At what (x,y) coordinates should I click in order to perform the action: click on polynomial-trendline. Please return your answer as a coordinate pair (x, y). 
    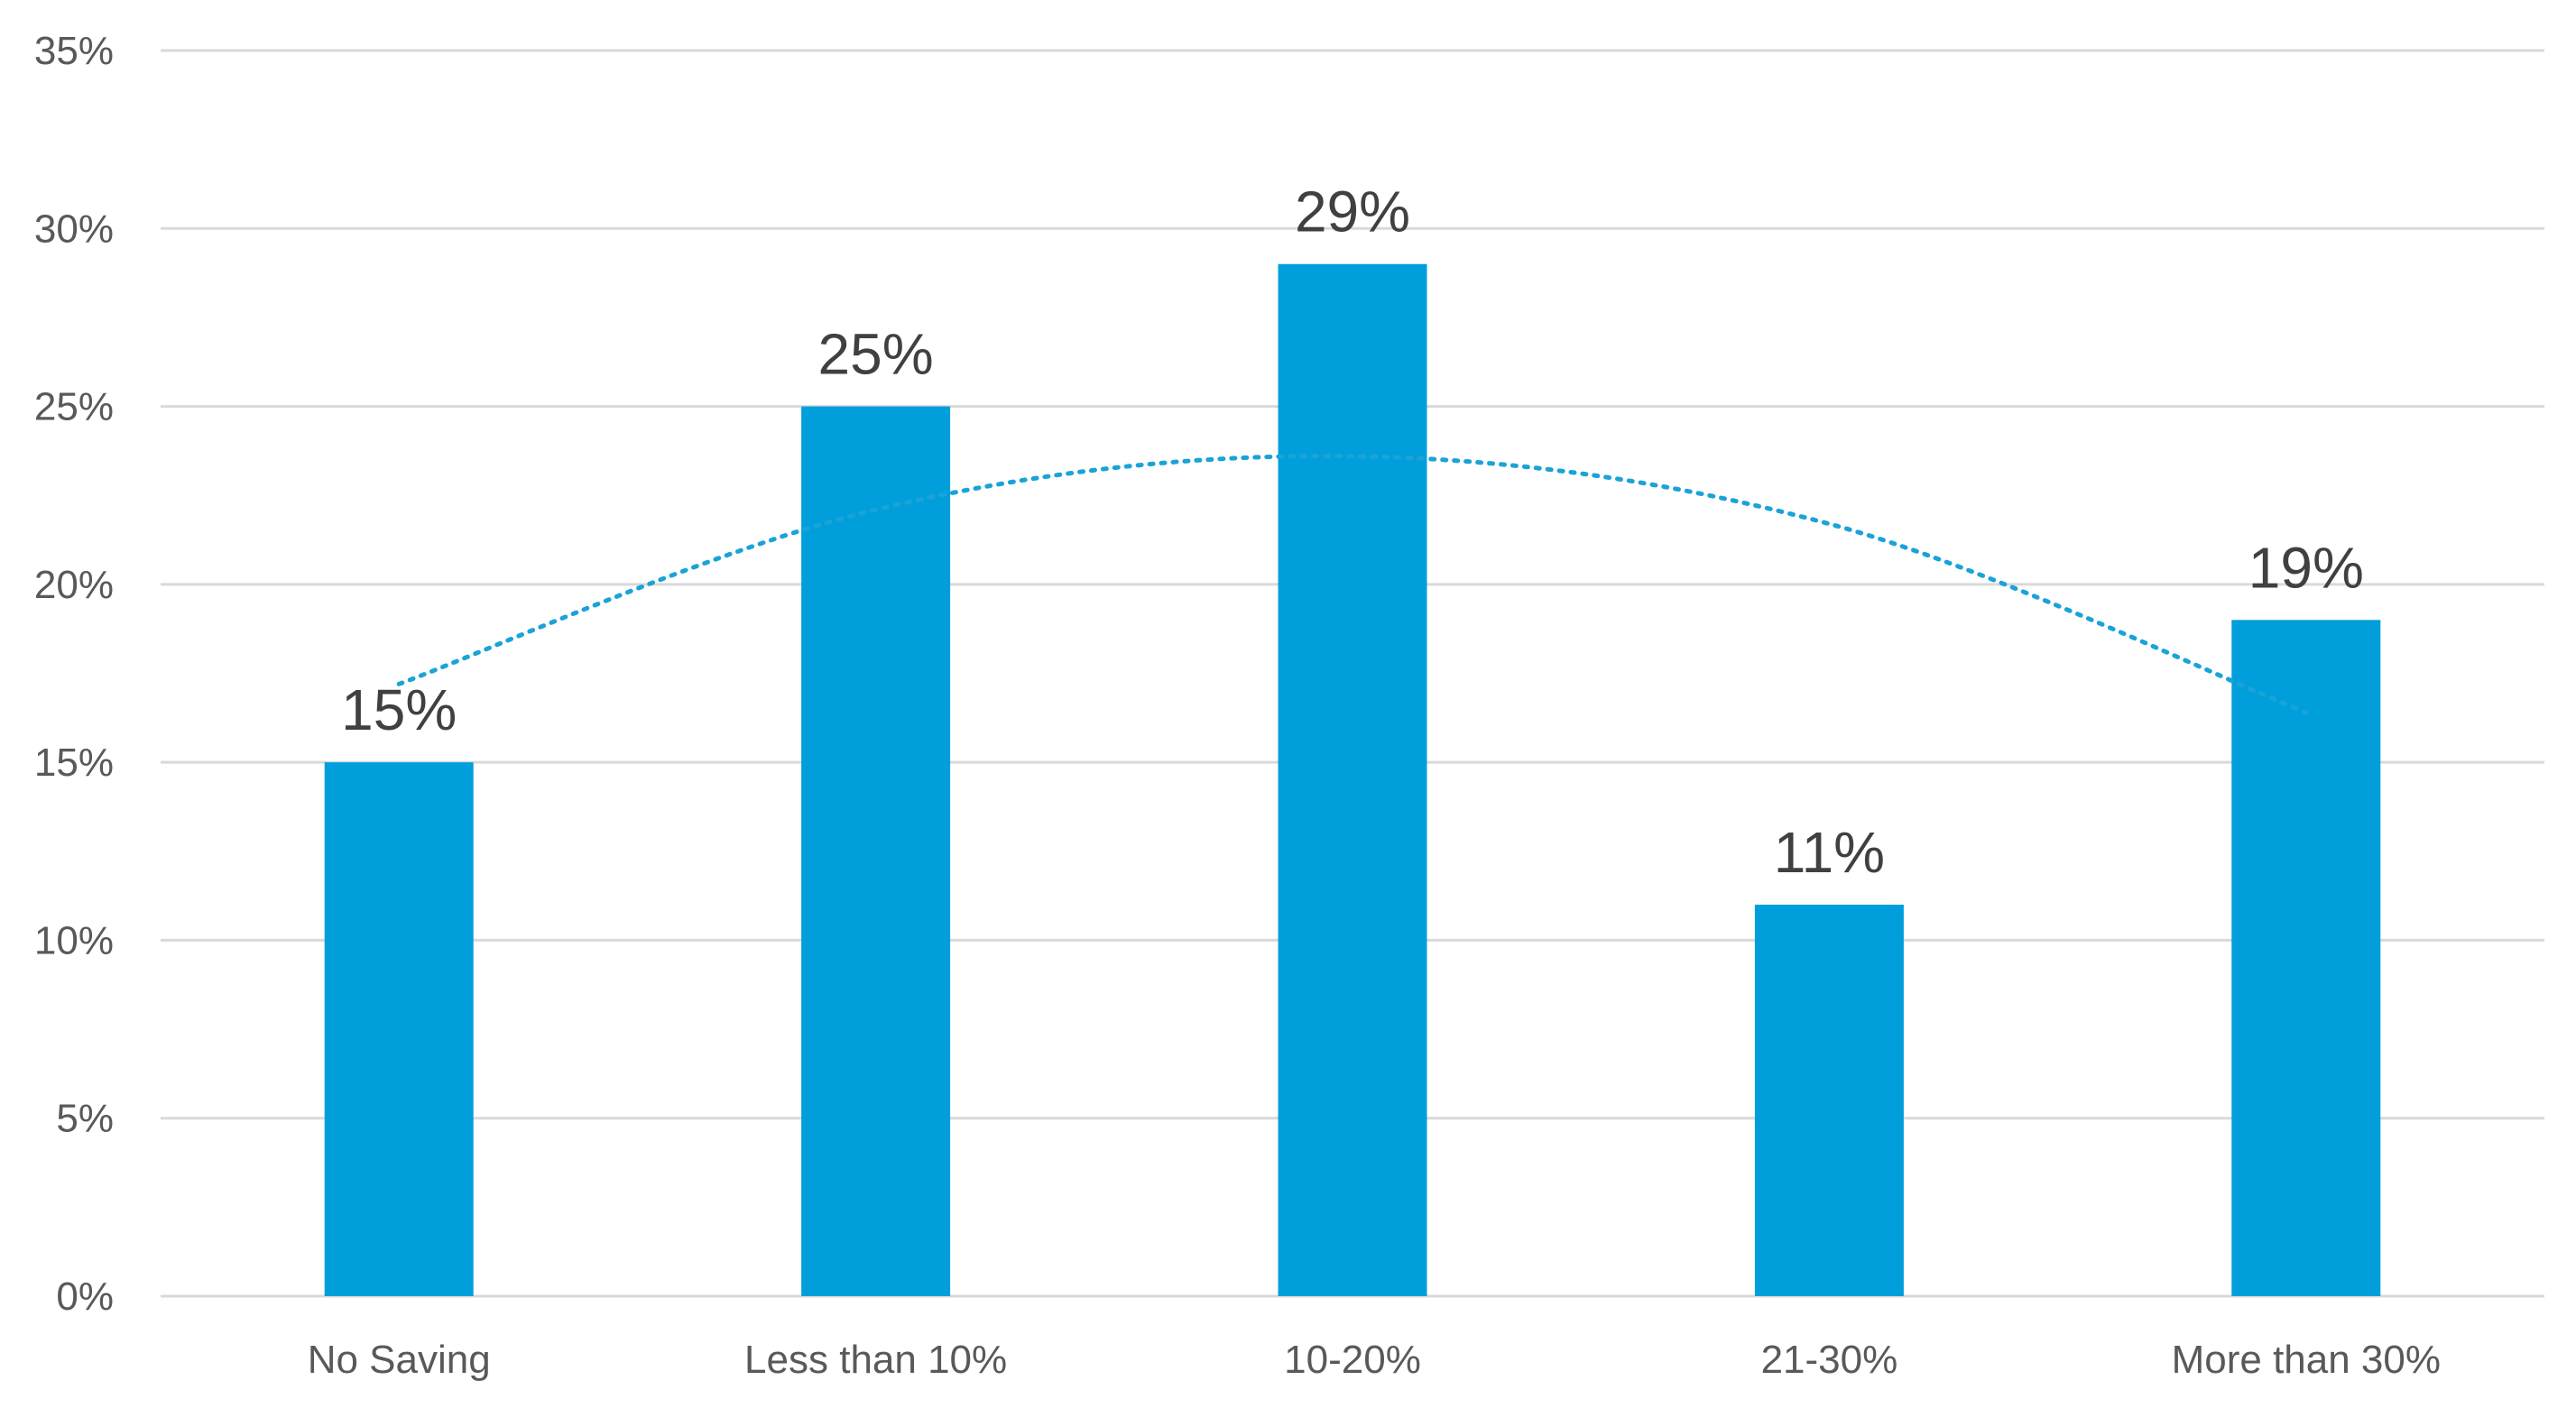
    Looking at the image, I should click on (1352, 584).